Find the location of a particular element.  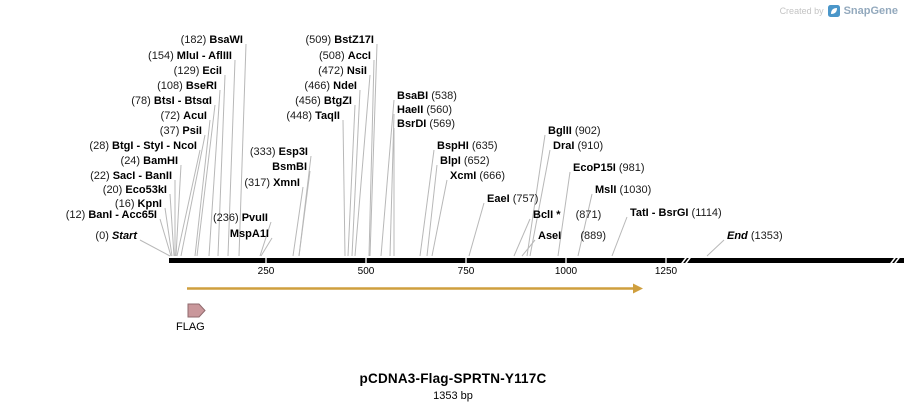

restriction-site-label: BlpI (652) is located at coordinates (465, 161).